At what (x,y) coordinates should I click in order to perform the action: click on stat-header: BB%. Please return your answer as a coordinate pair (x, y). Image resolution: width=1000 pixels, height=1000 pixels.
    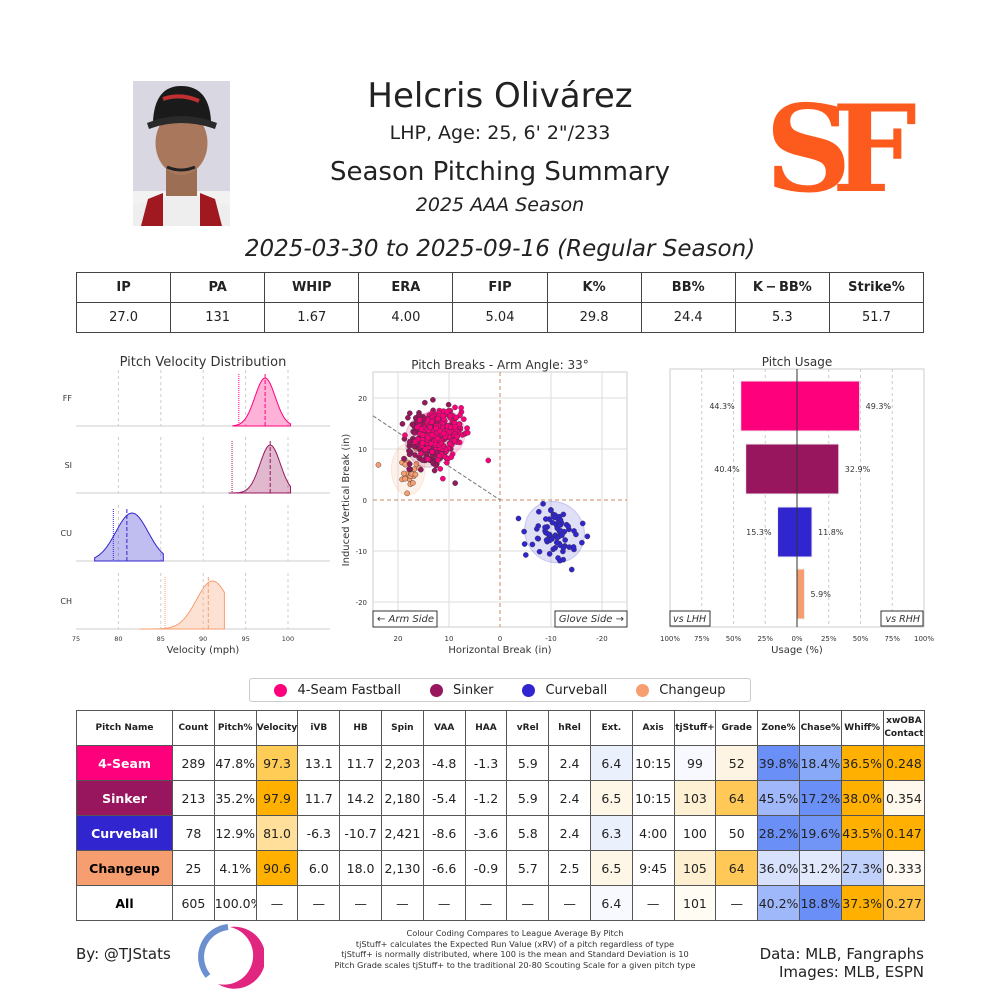
    Looking at the image, I should click on (688, 287).